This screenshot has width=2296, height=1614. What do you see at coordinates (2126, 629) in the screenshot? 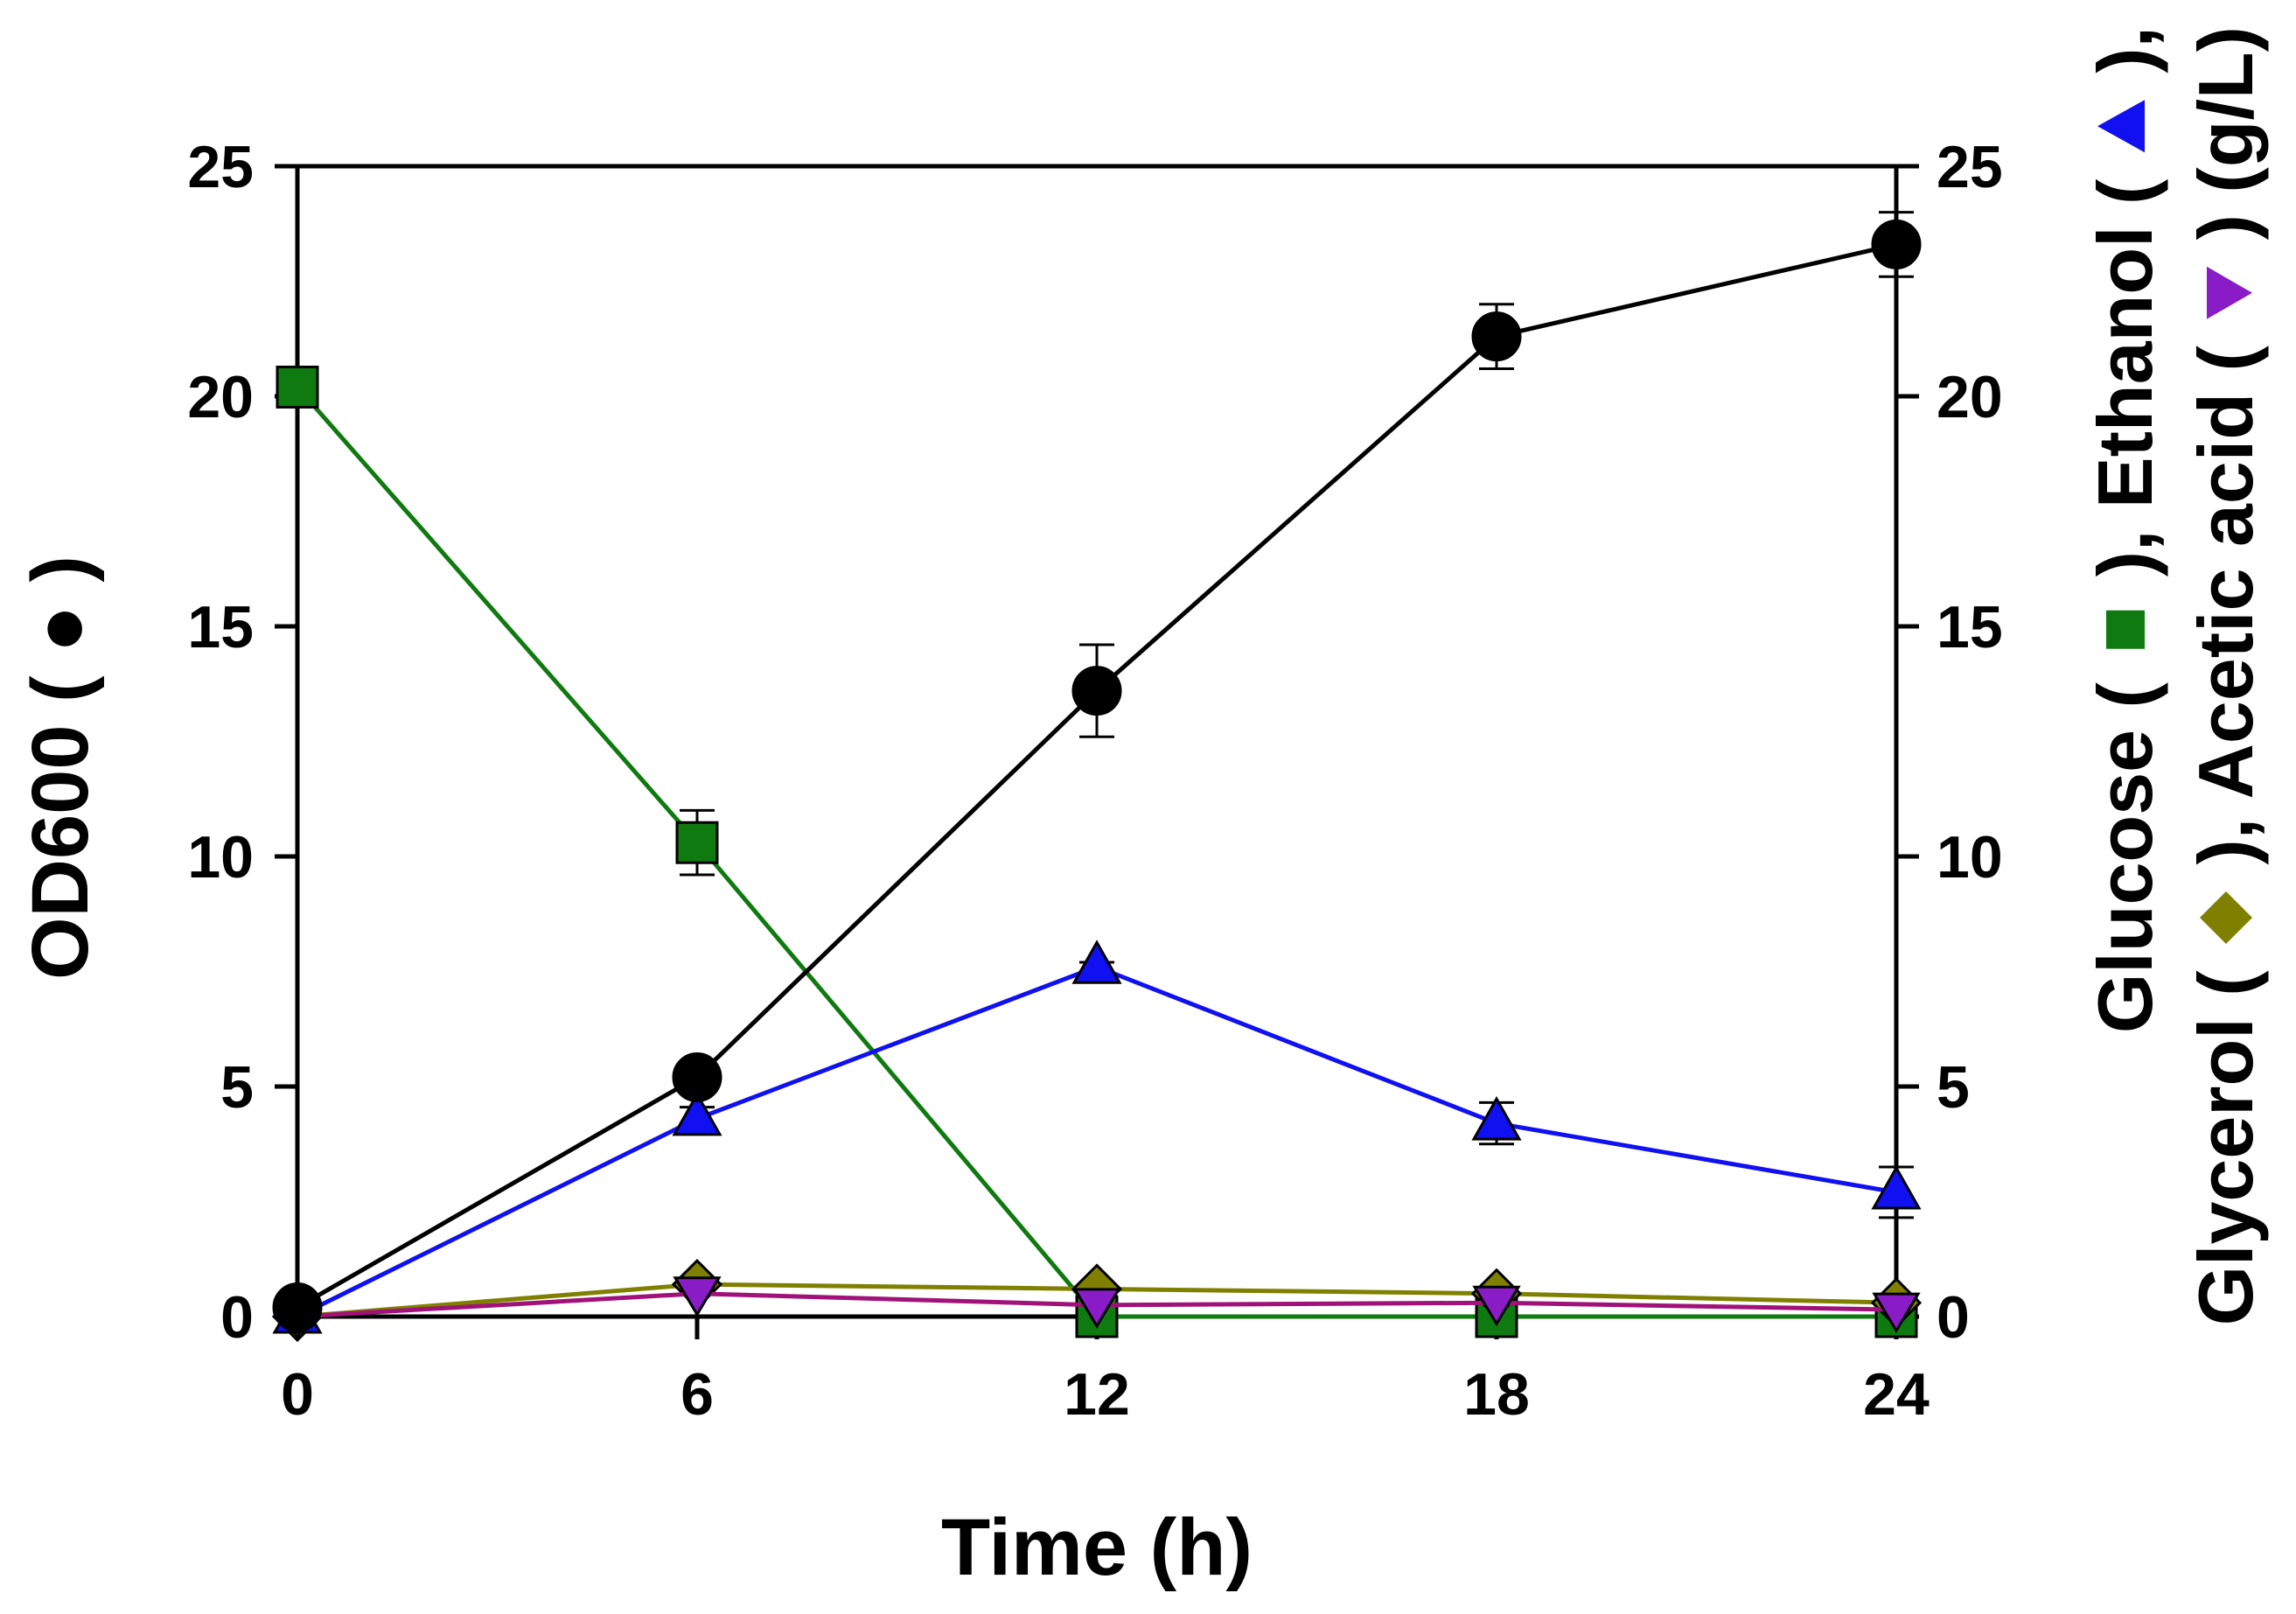
I see `right-title-square-glyph` at bounding box center [2126, 629].